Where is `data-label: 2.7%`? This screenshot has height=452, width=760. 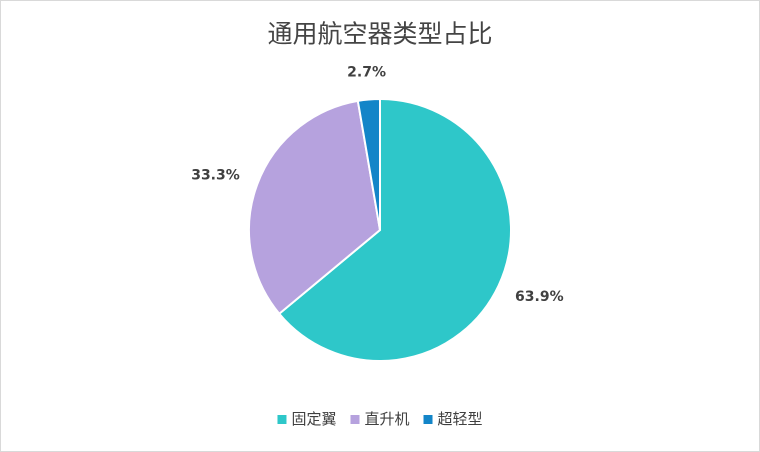 data-label: 2.7% is located at coordinates (366, 73).